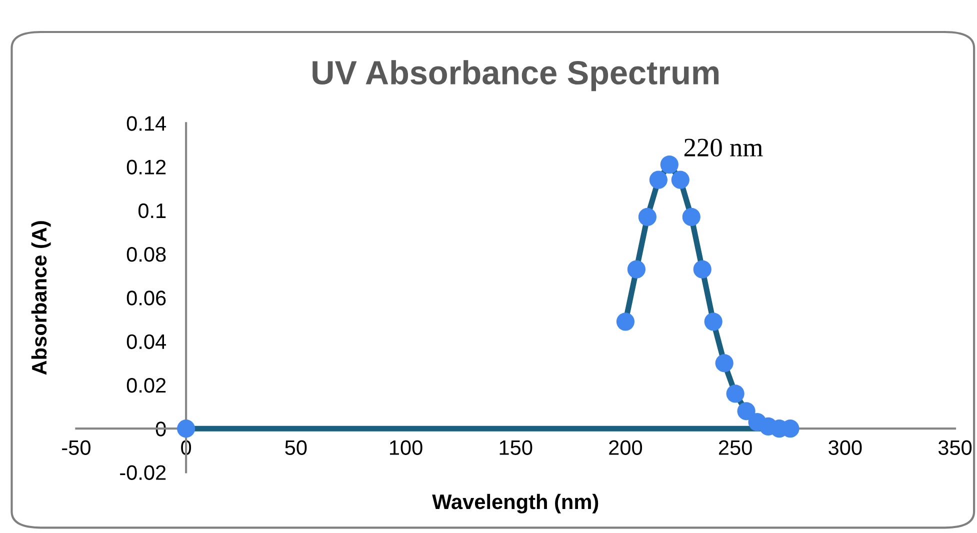 The height and width of the screenshot is (533, 977). Describe the element at coordinates (723, 147) in the screenshot. I see `annotation: 220 nm` at that location.